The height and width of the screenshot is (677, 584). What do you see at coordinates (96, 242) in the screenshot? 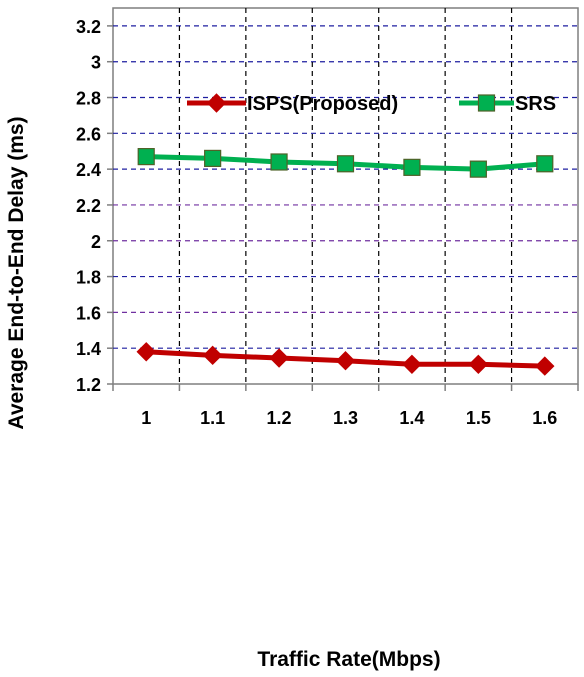
I see `y-tick-label: 2` at bounding box center [96, 242].